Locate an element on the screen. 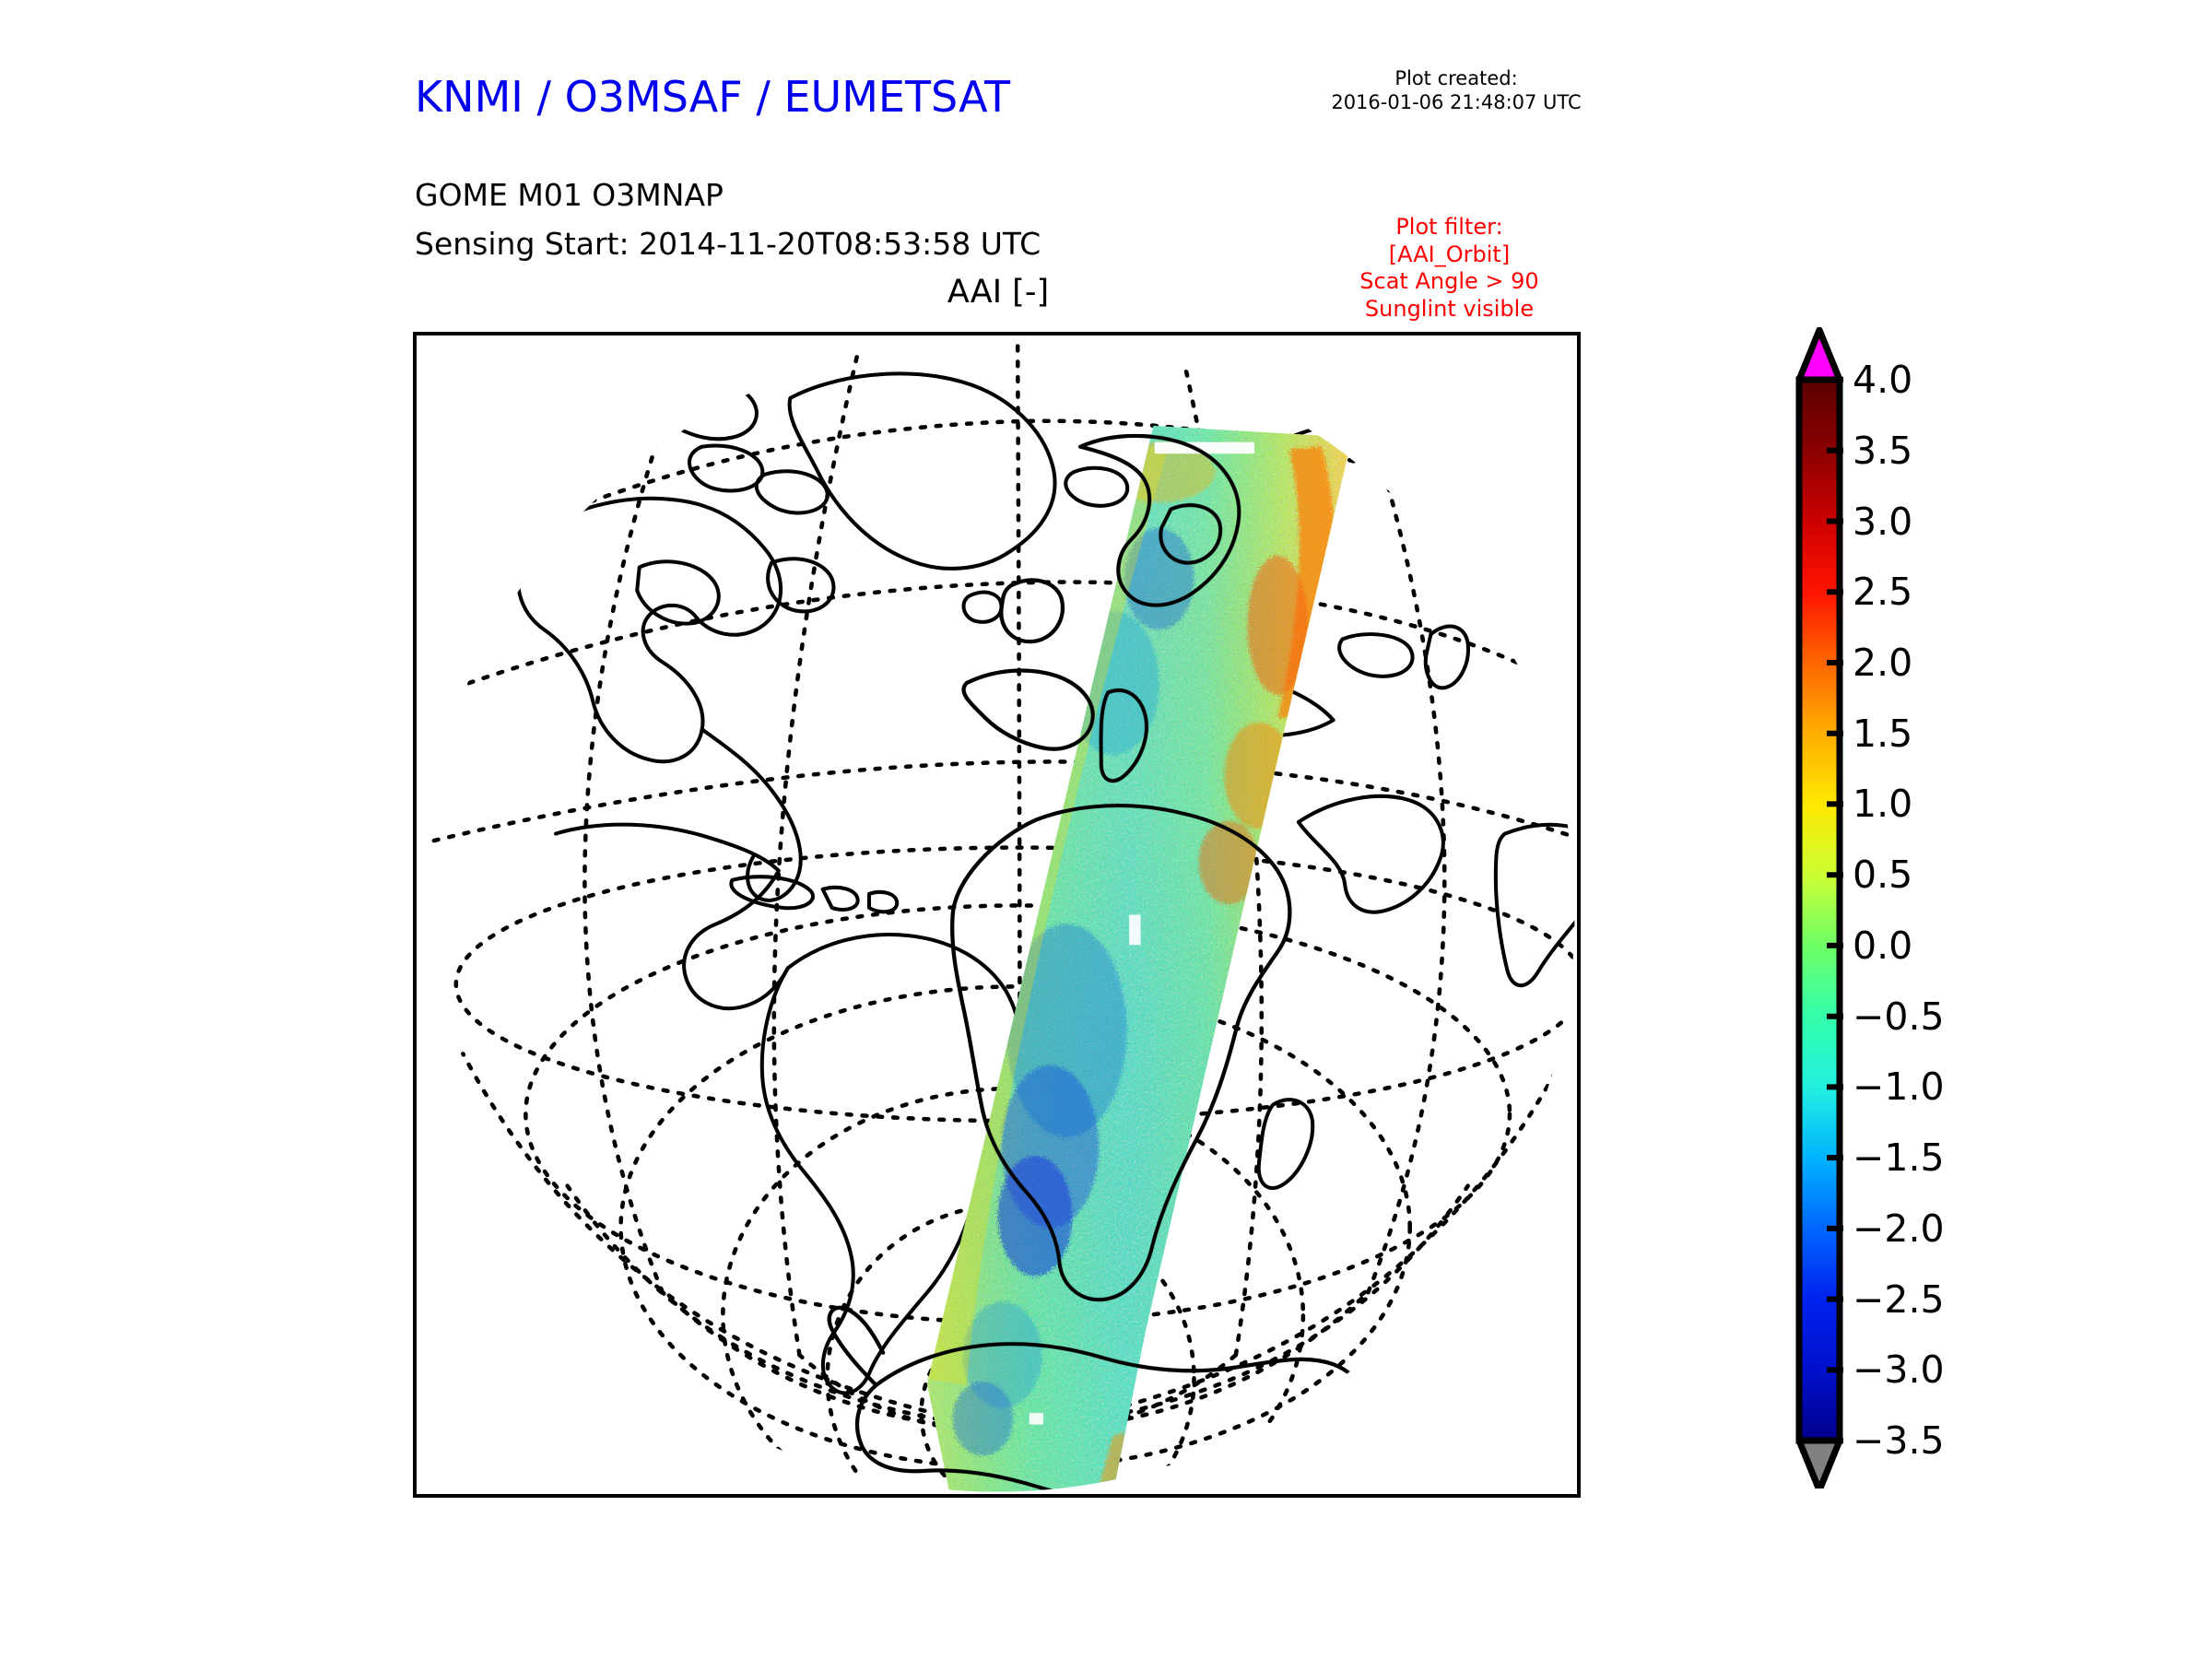 The image size is (2212, 1659). plot-filter-scat-angle: Scat Angle > 90 is located at coordinates (1449, 281).